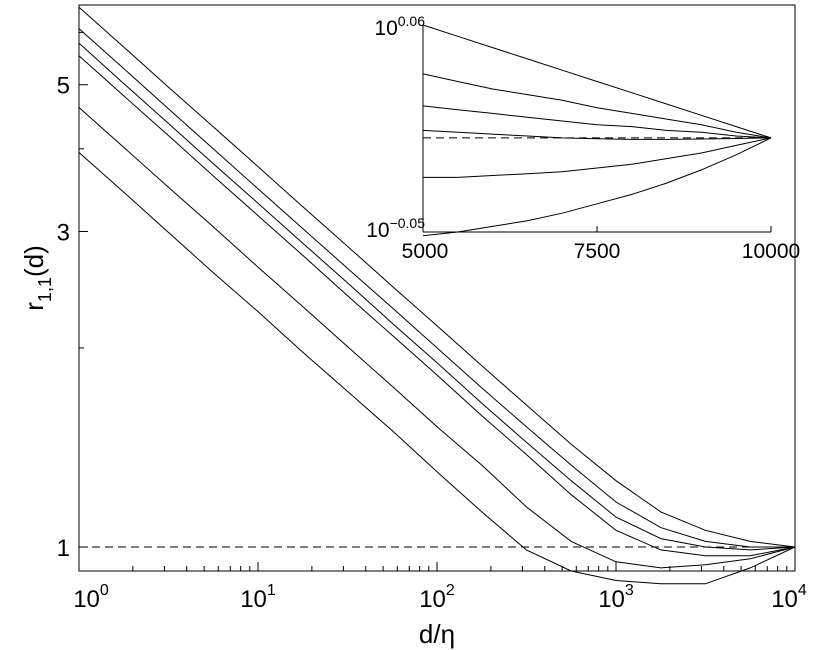 Image resolution: width=822 pixels, height=650 pixels. I want to click on inset-x-tick-label: 7500, so click(597, 251).